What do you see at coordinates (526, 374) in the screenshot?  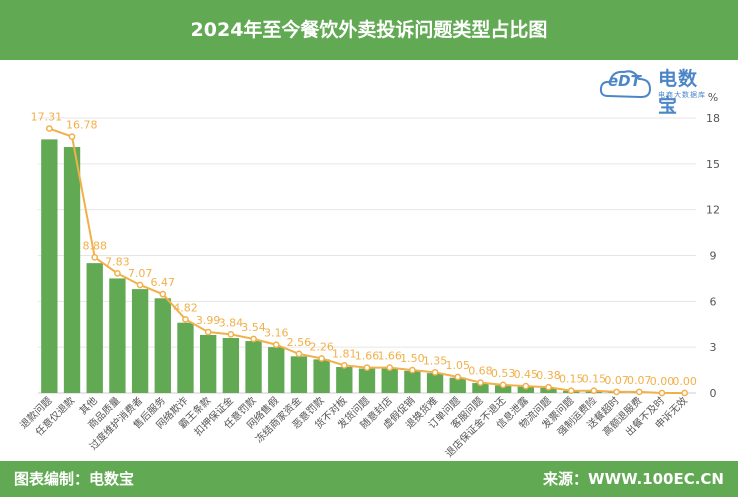 I see `data-label: 0.45` at bounding box center [526, 374].